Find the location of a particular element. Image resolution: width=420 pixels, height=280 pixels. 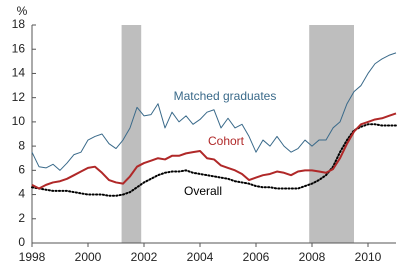

x-tick-label: 2004 is located at coordinates (200, 257).